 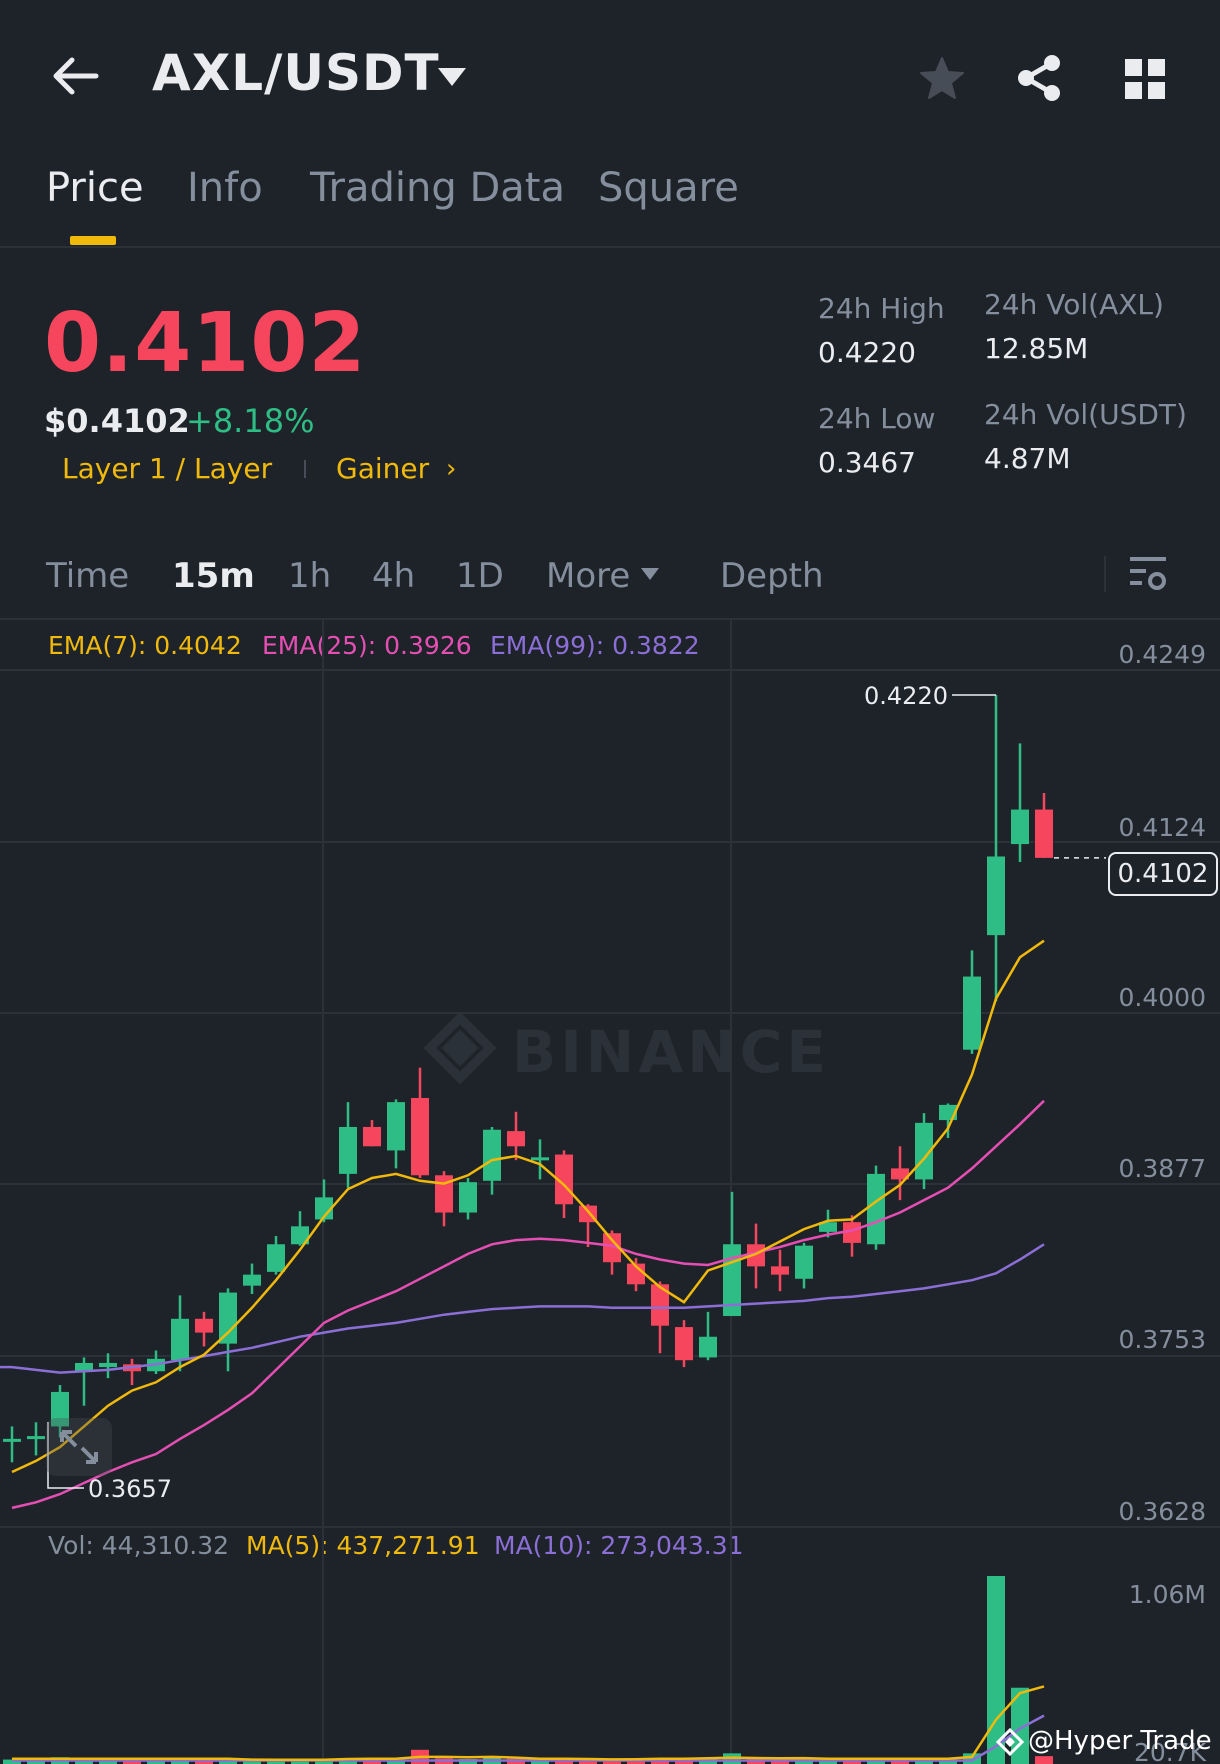 What do you see at coordinates (130, 1489) in the screenshot?
I see `low-marker-label: 0.3657` at bounding box center [130, 1489].